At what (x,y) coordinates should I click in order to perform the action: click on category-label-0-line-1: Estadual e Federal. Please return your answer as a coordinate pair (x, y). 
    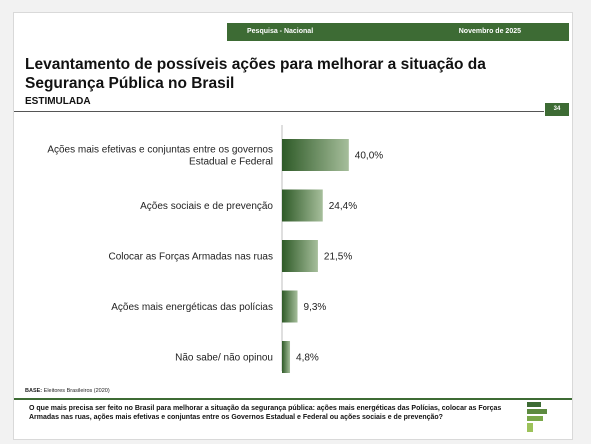
    Looking at the image, I should click on (231, 162).